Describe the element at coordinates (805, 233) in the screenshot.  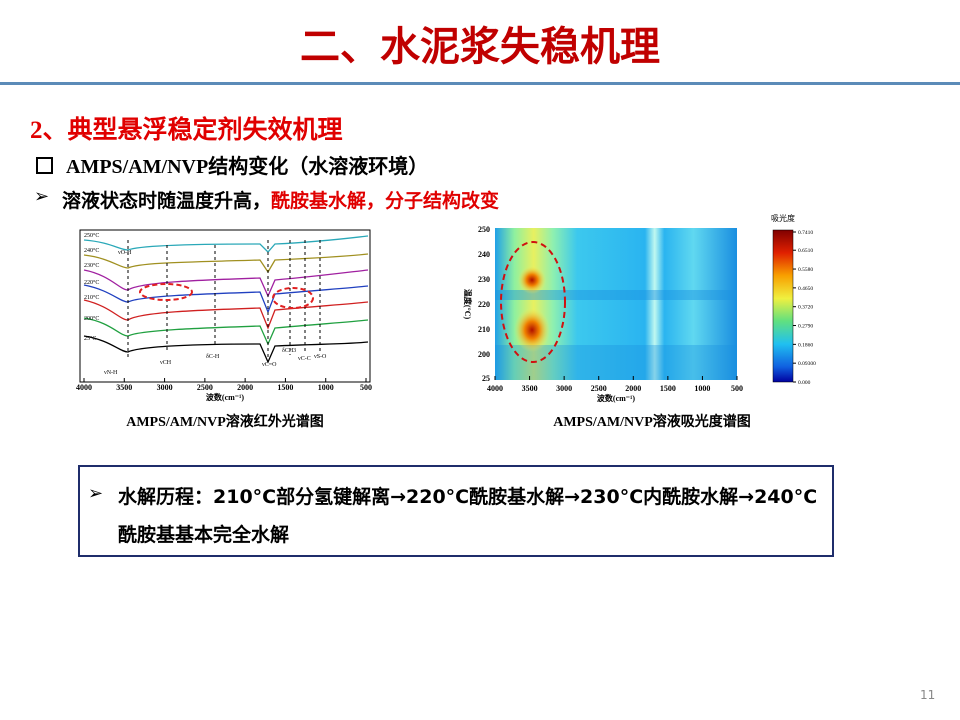
I see `colorbar-tick-label: 0.7410` at that location.